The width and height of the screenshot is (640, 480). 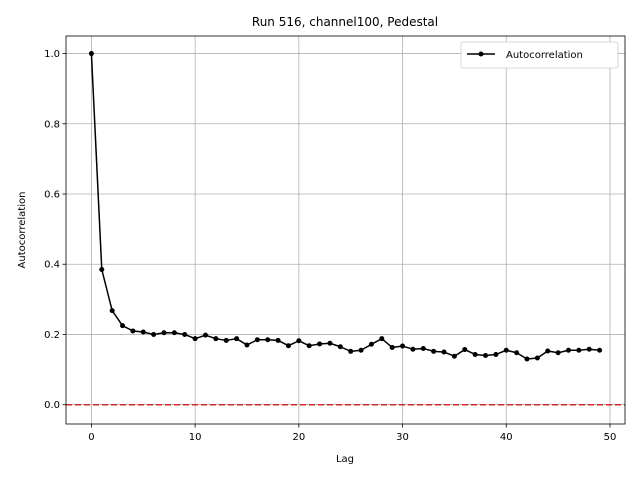 What do you see at coordinates (402, 437) in the screenshot?
I see `x-tick-label-3: 30` at bounding box center [402, 437].